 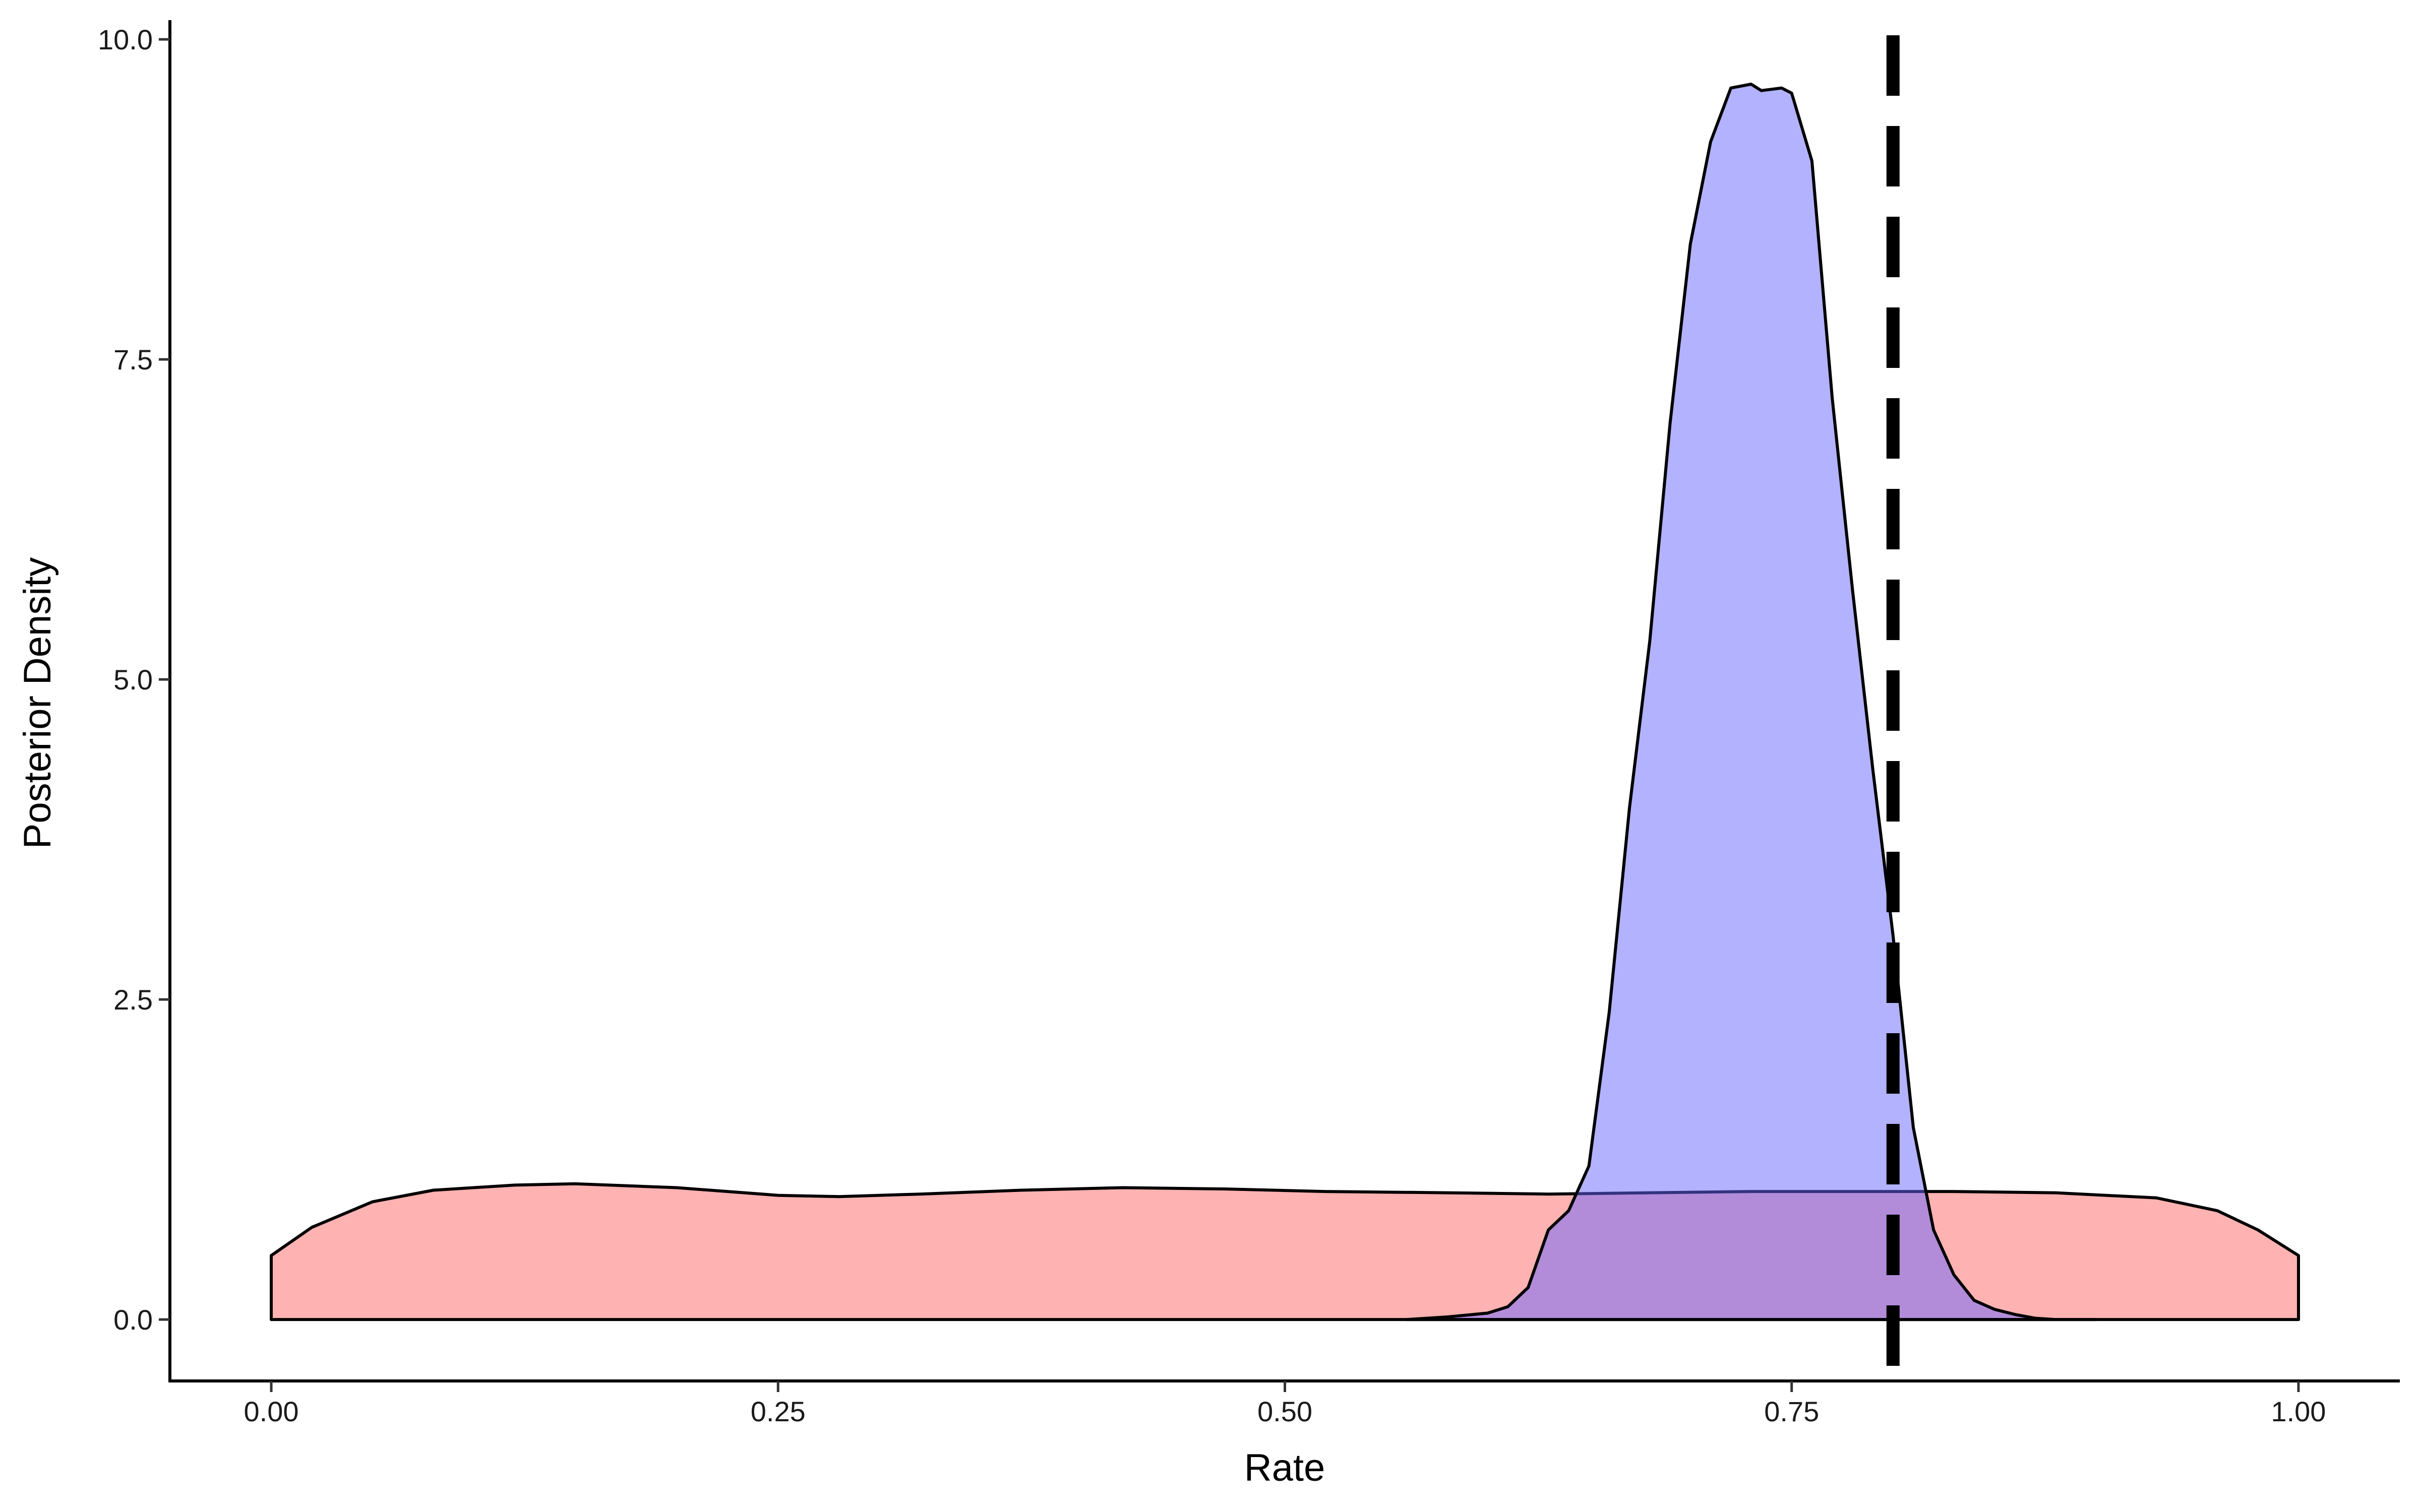 What do you see at coordinates (37, 703) in the screenshot?
I see `y-axis-title: Posterior Density` at bounding box center [37, 703].